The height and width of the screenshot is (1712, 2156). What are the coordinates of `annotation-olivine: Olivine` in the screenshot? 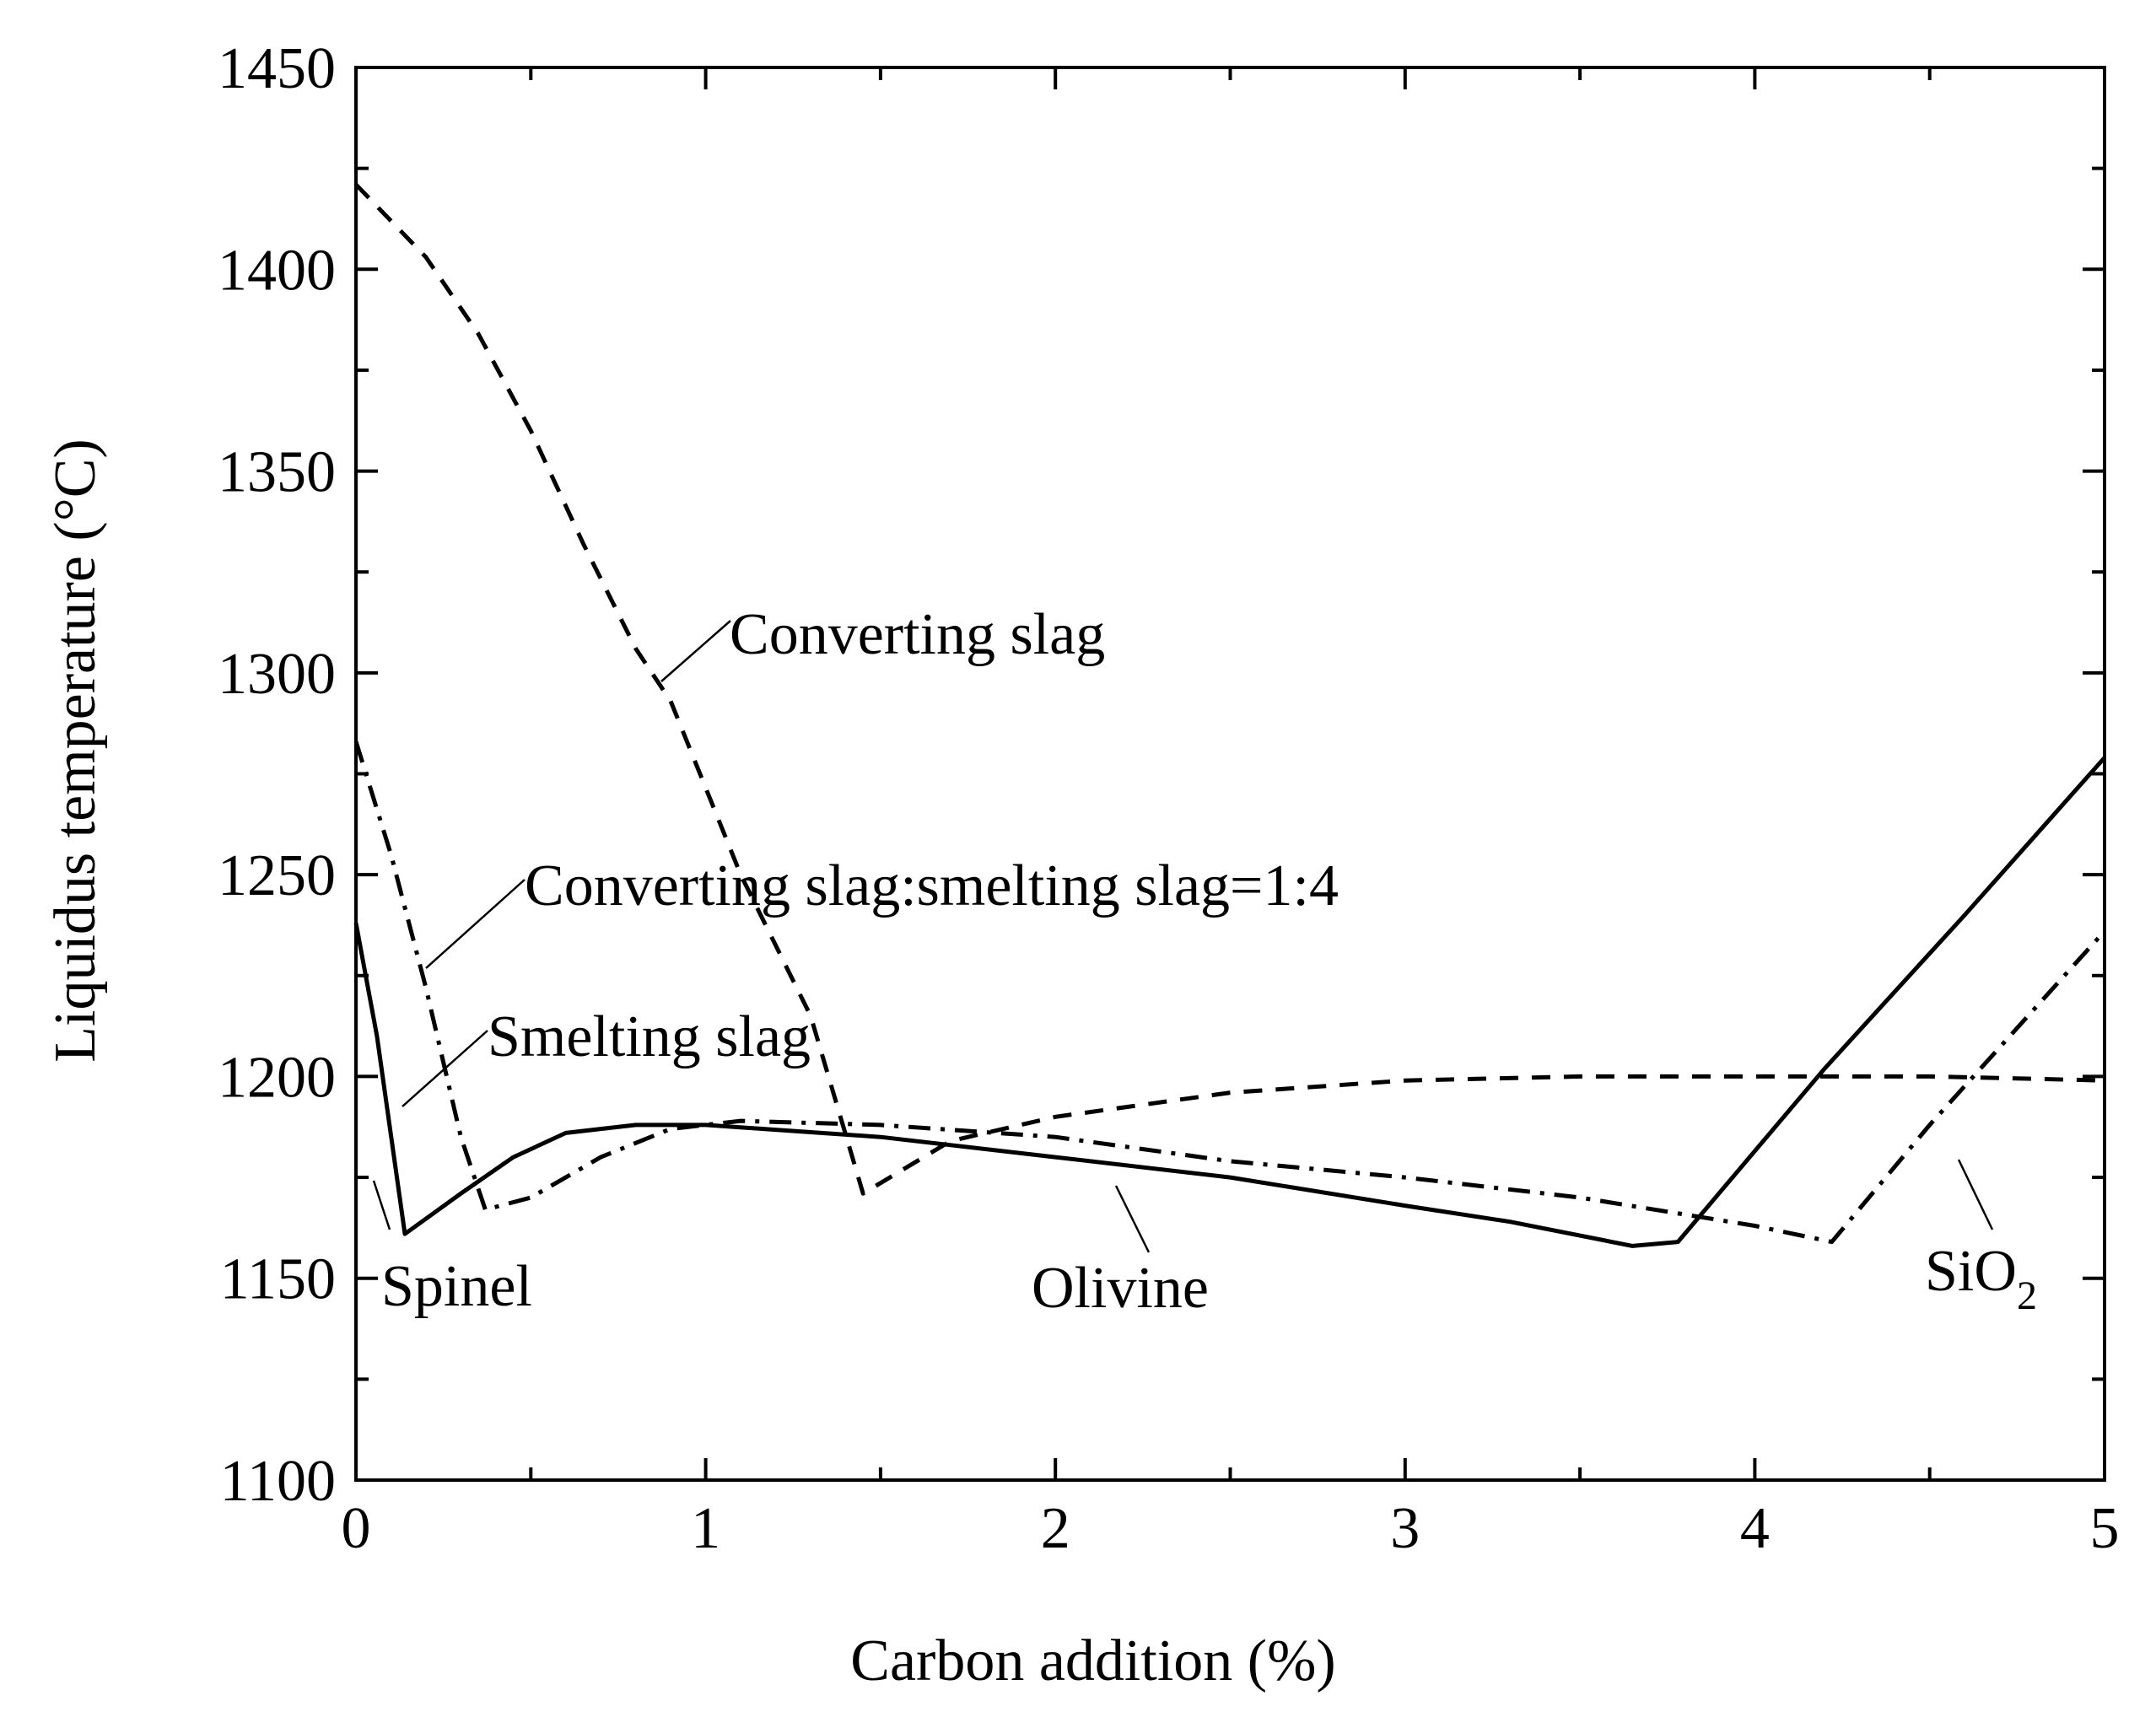 It's located at (1120, 1288).